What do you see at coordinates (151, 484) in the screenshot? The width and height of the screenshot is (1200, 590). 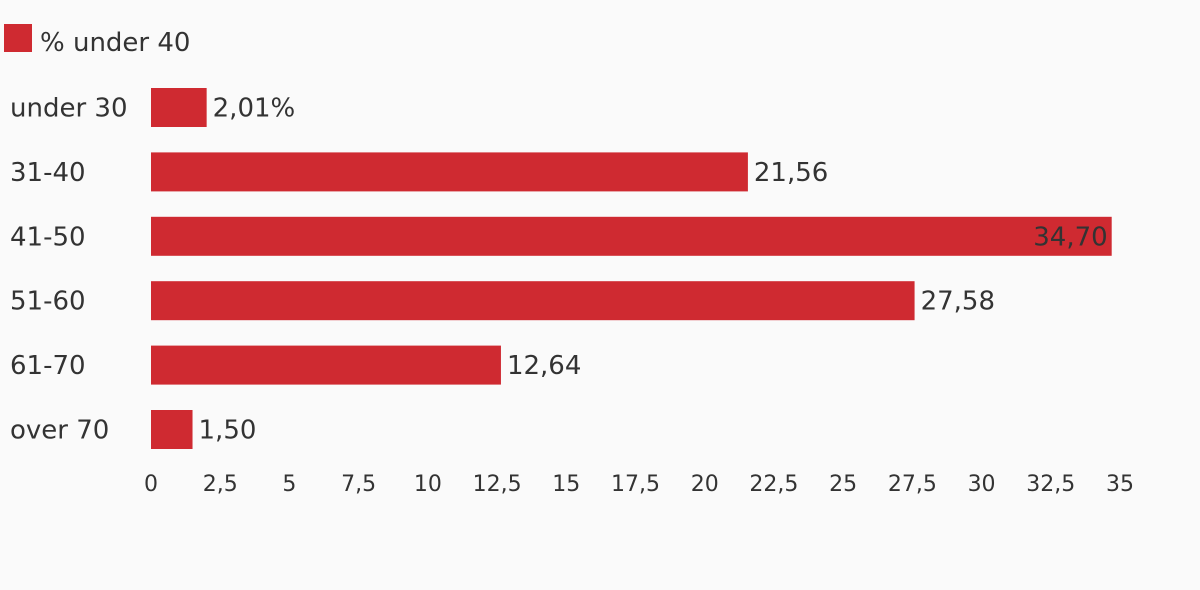 I see `x-tick-label: 0` at bounding box center [151, 484].